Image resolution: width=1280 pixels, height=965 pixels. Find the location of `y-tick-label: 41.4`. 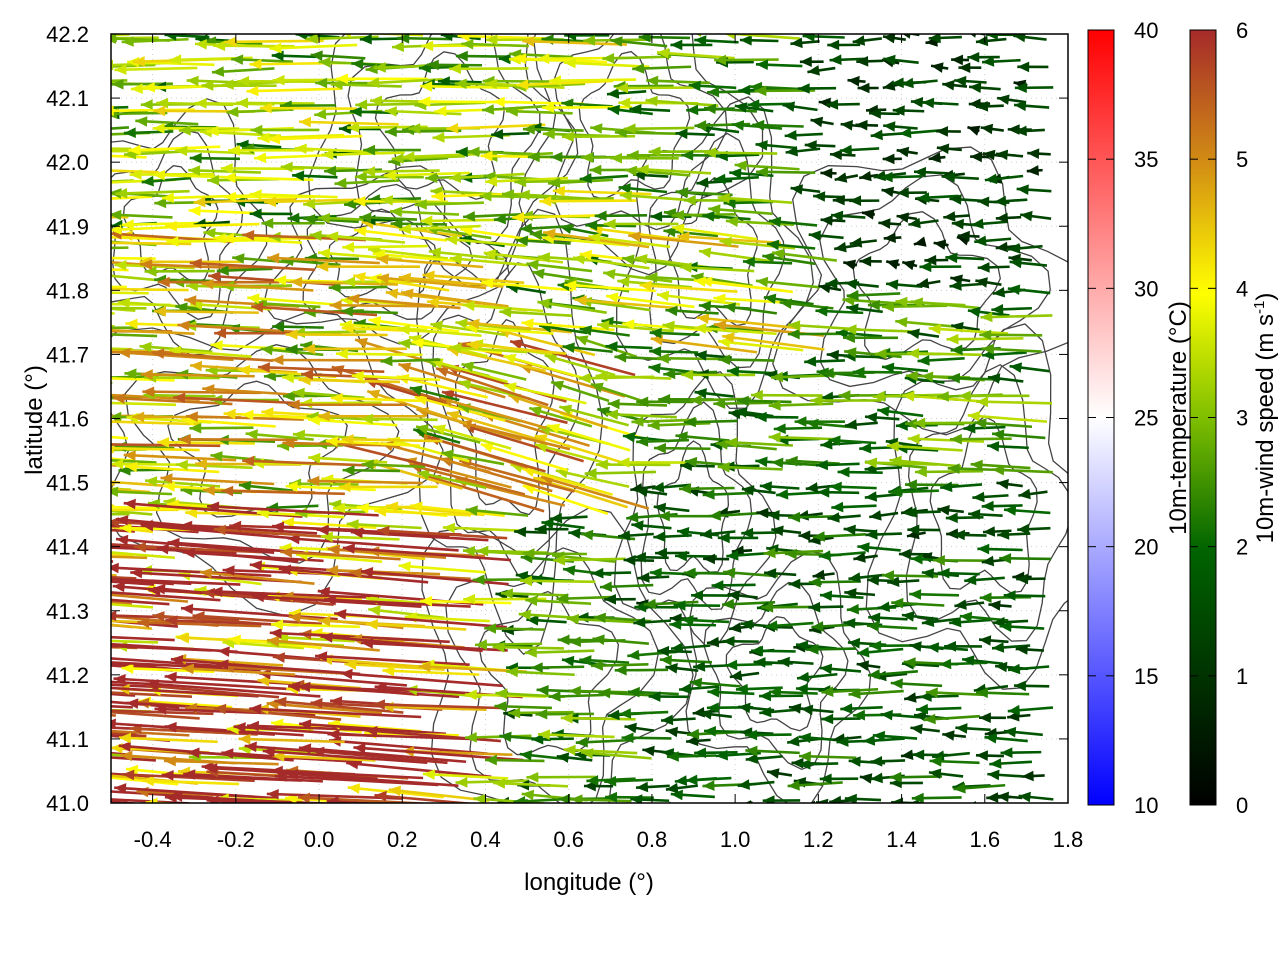

y-tick-label: 41.4 is located at coordinates (67, 547).